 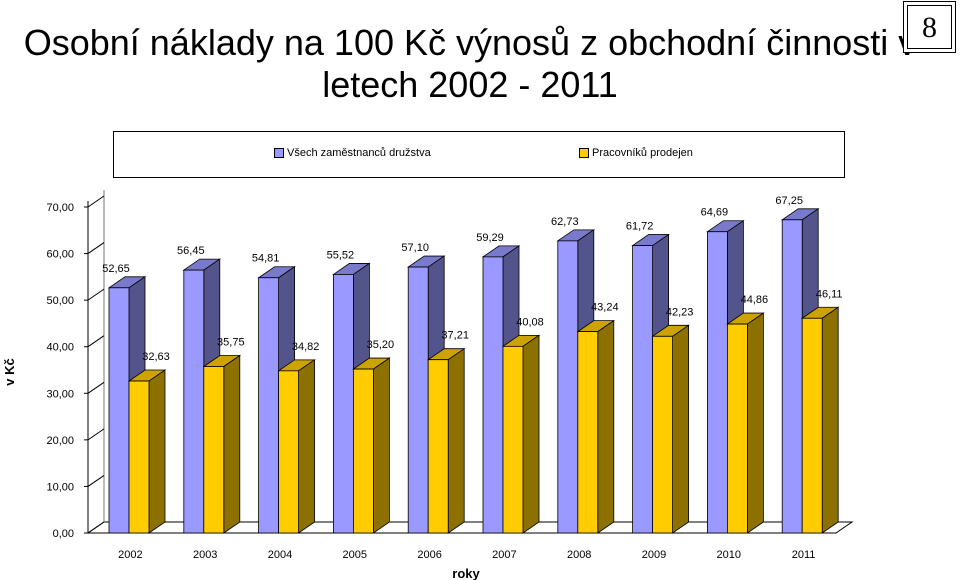 What do you see at coordinates (232, 444) in the screenshot?
I see `bar-side-2003-s2` at bounding box center [232, 444].